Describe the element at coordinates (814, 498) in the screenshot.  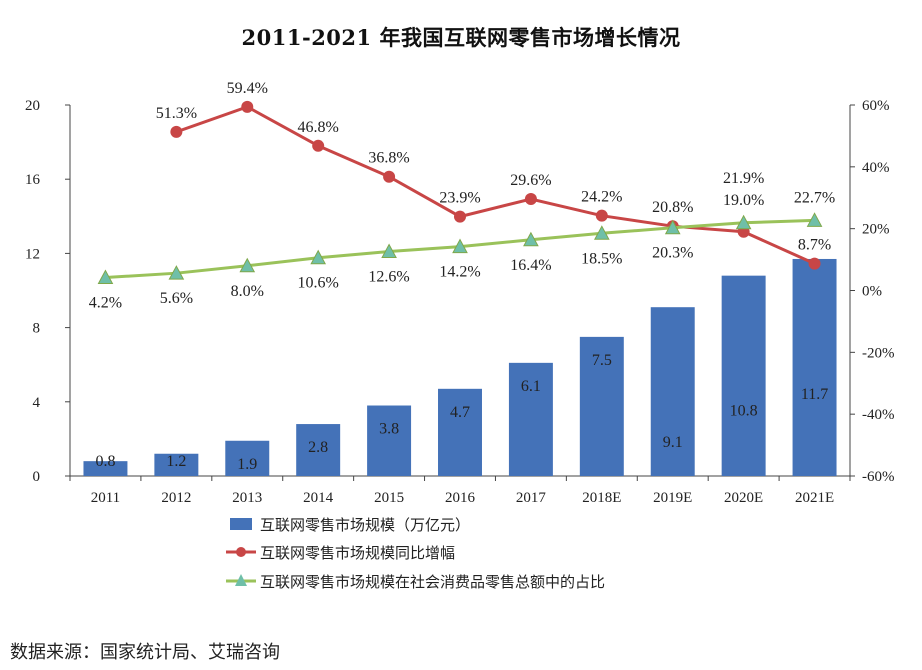
I see `x-tick-label: 2021E` at that location.